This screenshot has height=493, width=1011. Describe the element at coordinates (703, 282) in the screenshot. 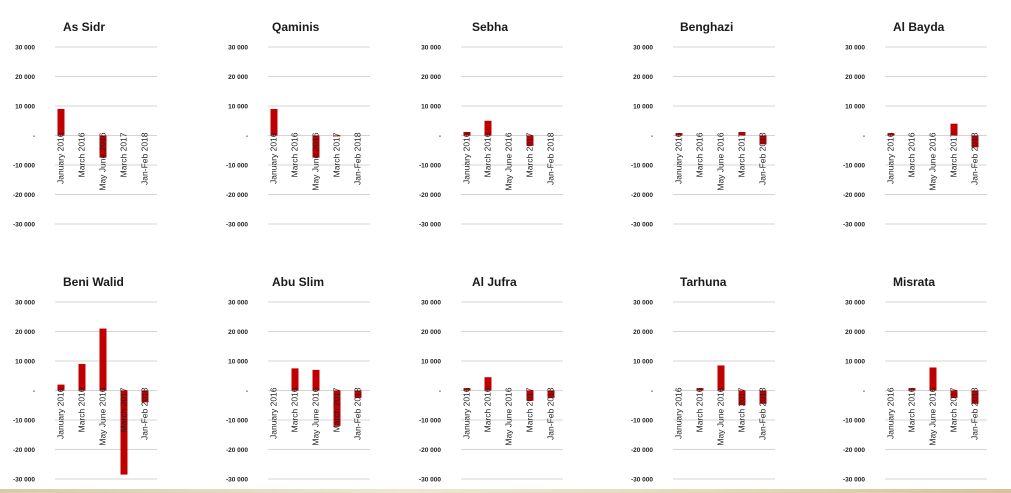

I see `chart-title: Tarhuna` at that location.